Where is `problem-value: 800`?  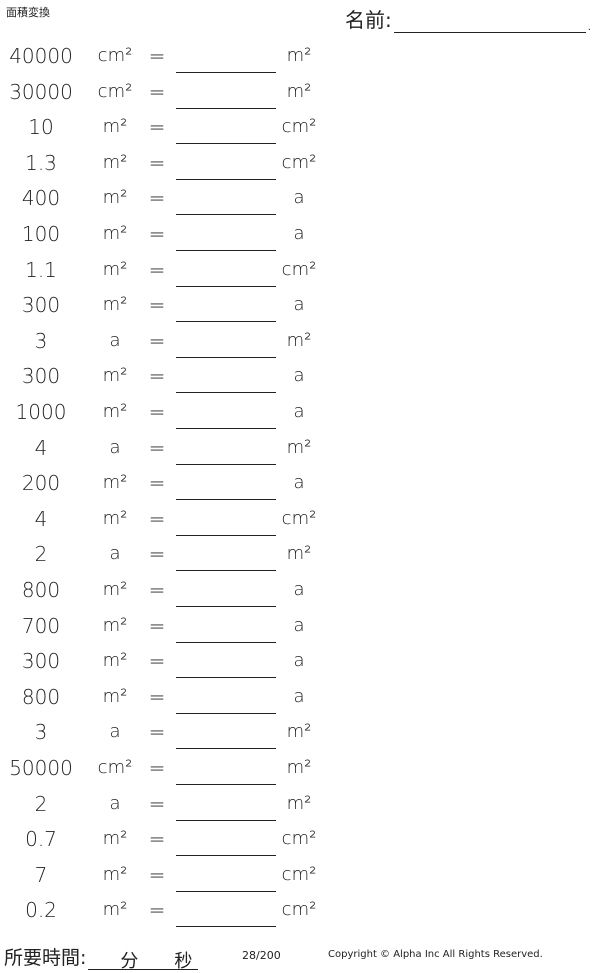 problem-value: 800 is located at coordinates (41, 590).